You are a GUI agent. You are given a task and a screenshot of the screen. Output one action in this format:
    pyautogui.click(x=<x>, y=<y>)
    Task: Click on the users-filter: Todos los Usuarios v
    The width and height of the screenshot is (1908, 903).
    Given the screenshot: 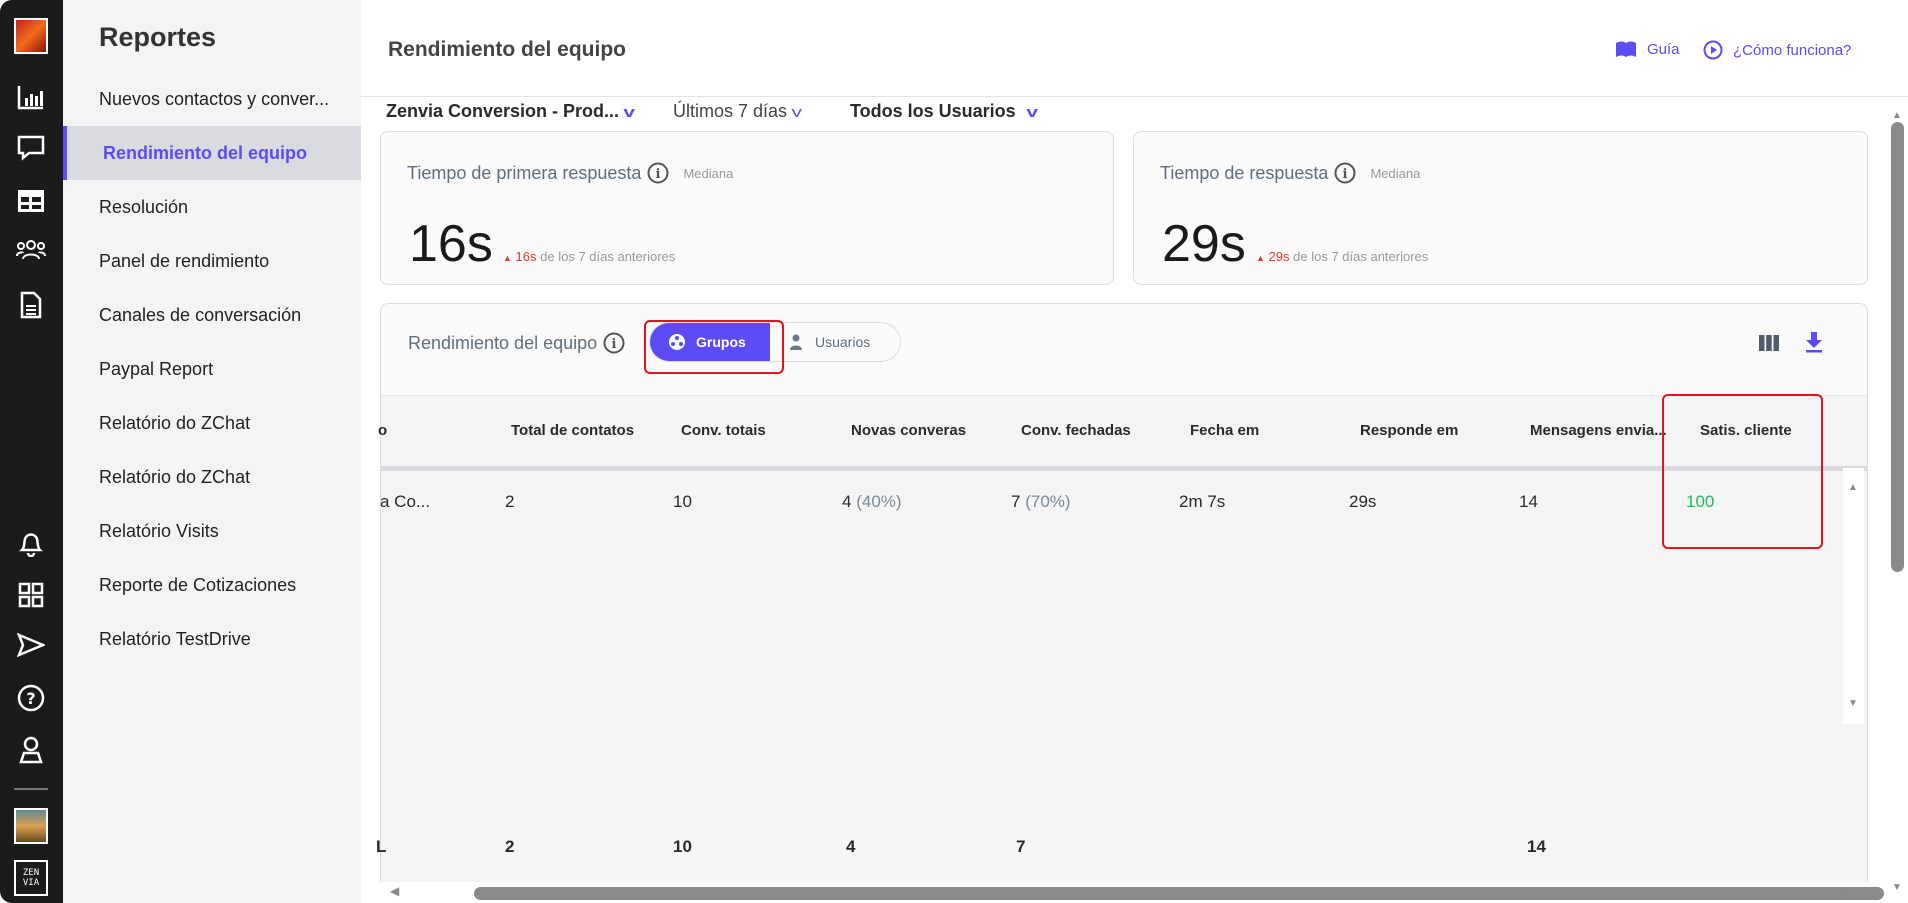 What is the action you would take?
    pyautogui.click(x=944, y=111)
    